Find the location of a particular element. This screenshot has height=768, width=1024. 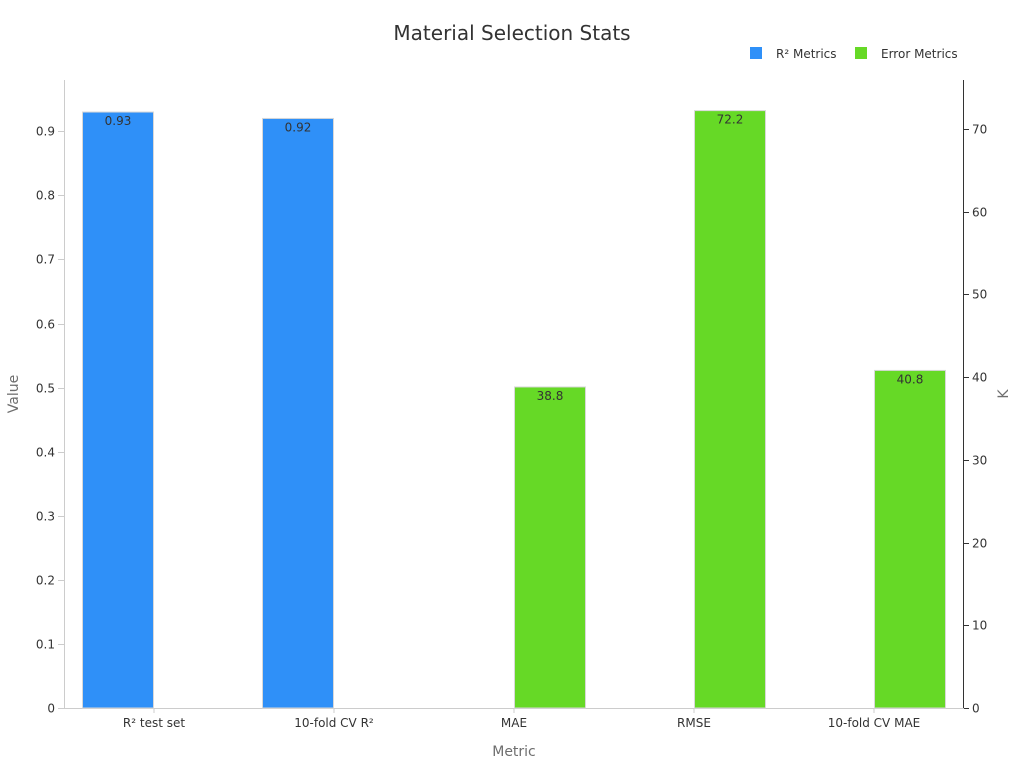

y-tick-label: 0.8 is located at coordinates (45, 196).